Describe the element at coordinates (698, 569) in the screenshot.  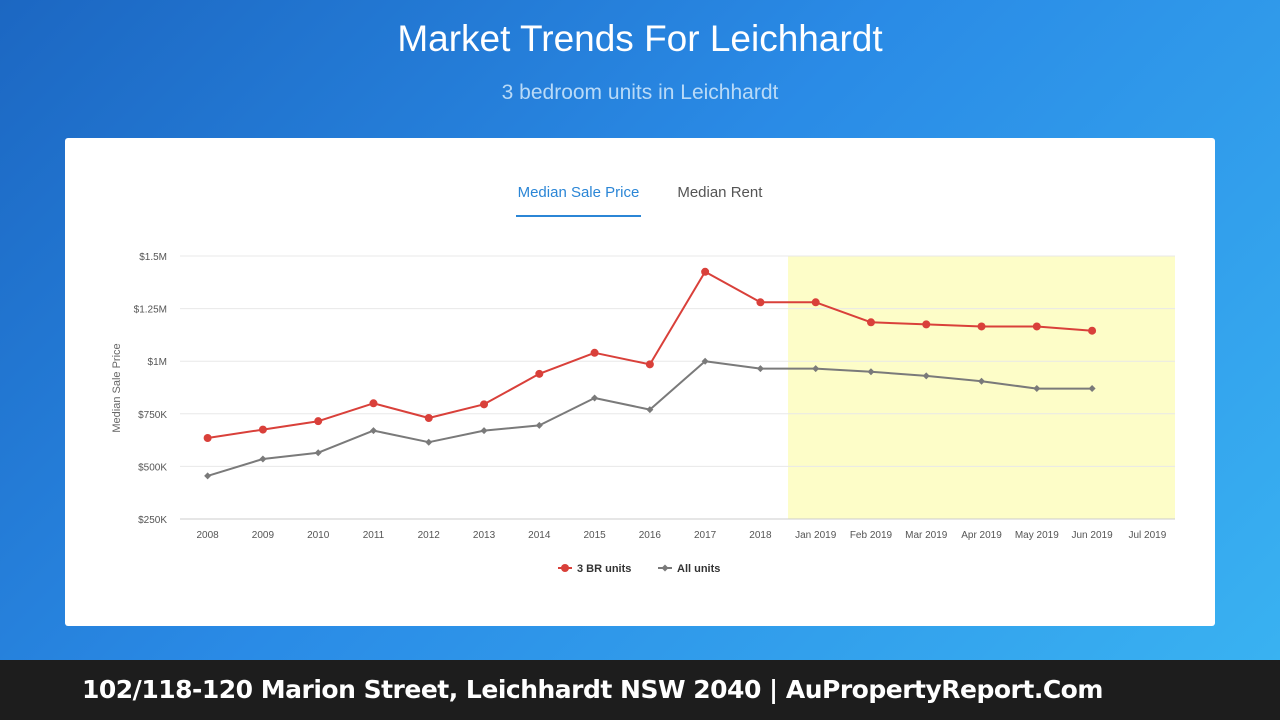
I see `legend-label-all-units: All units` at that location.